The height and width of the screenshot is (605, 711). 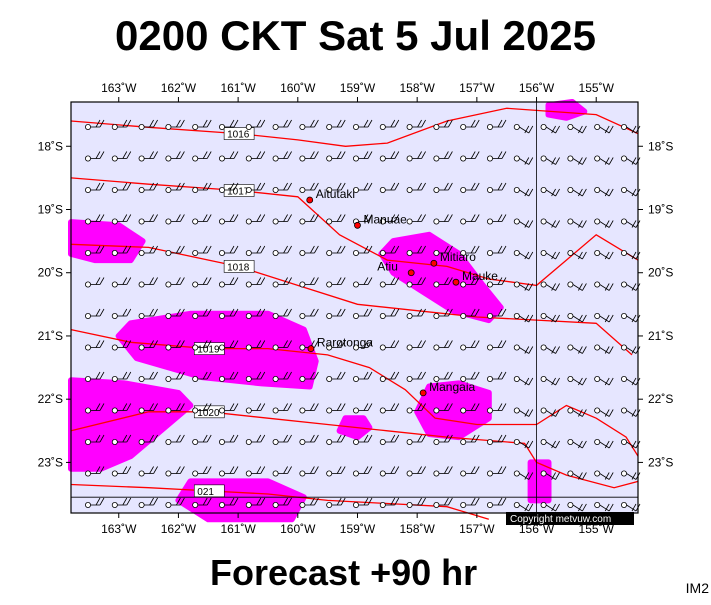 What do you see at coordinates (355, 35) in the screenshot?
I see `map-title: 0200 CKT Sat 5 Jul 2025` at bounding box center [355, 35].